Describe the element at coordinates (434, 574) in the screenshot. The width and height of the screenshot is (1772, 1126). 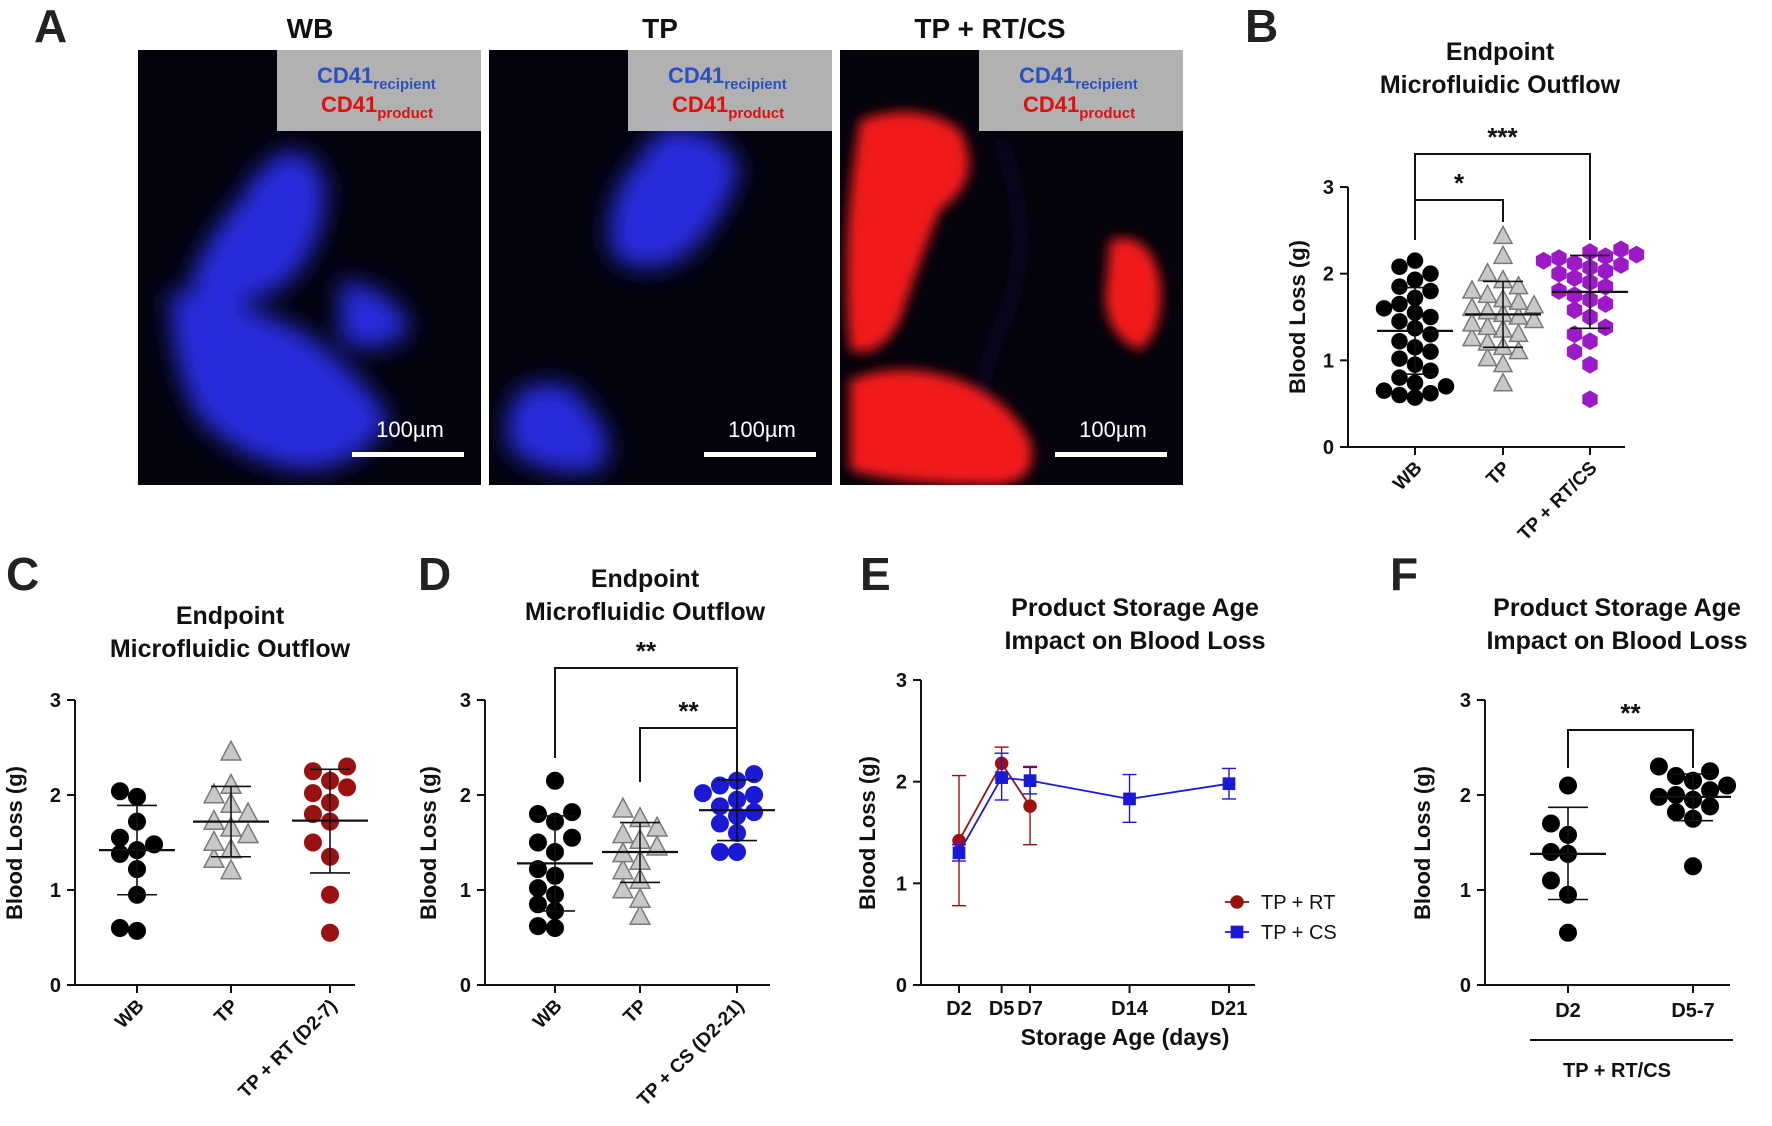
I see `panel-letter: D` at that location.